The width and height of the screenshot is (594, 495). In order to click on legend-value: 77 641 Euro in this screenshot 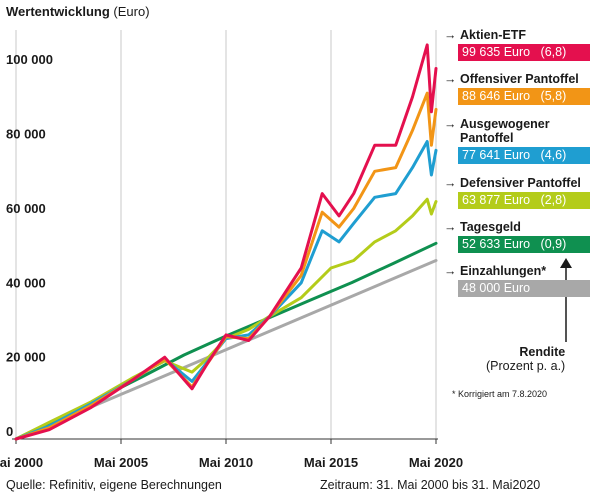, I will do `click(496, 155)`.